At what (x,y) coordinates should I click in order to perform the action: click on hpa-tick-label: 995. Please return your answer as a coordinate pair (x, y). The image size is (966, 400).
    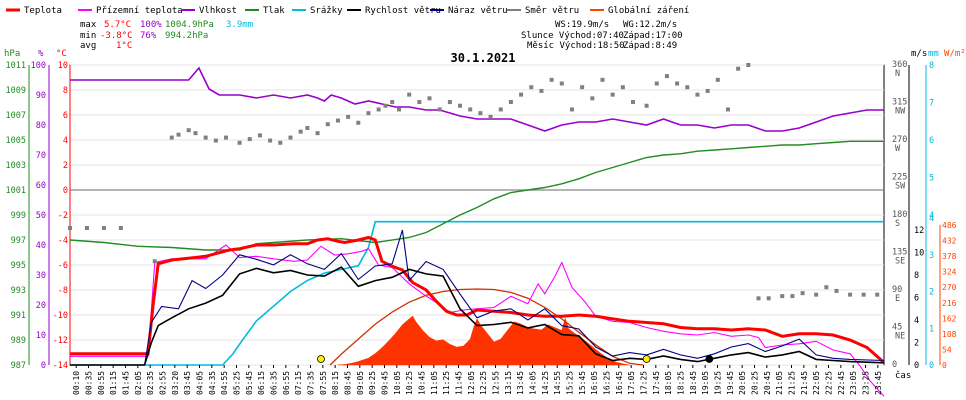
    Looking at the image, I should click on (18, 266).